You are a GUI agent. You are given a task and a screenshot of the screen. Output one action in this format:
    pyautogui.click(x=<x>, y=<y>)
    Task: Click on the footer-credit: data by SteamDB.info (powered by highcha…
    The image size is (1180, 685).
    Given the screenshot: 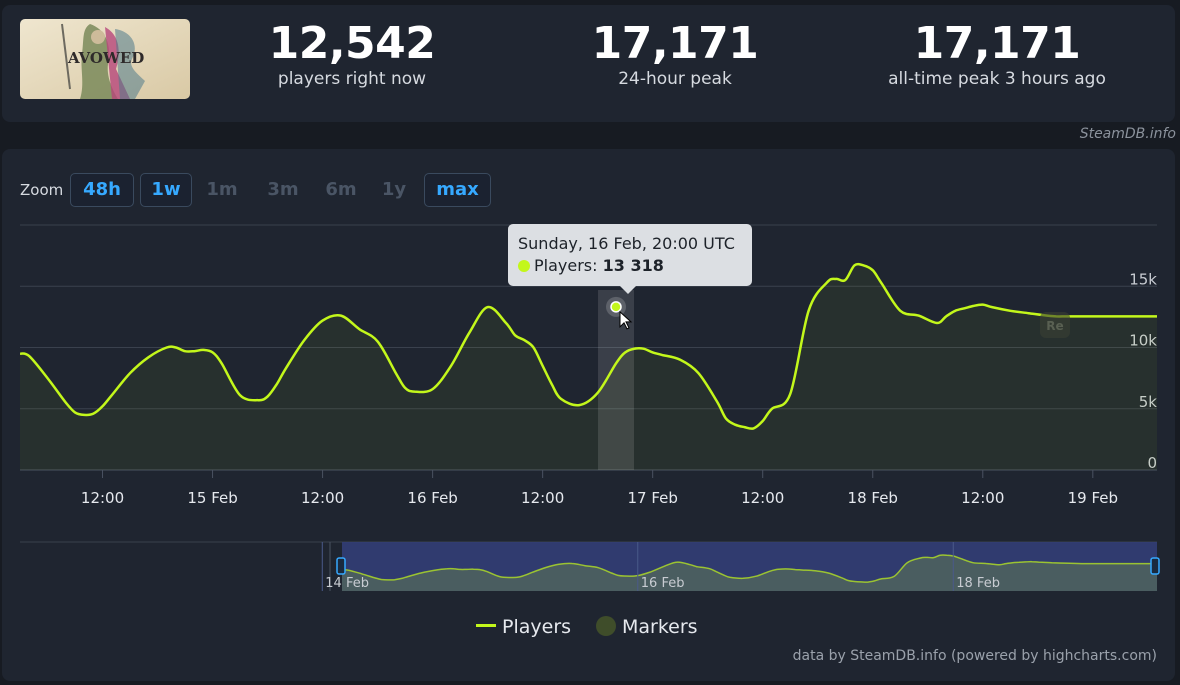 What is the action you would take?
    pyautogui.click(x=974, y=656)
    